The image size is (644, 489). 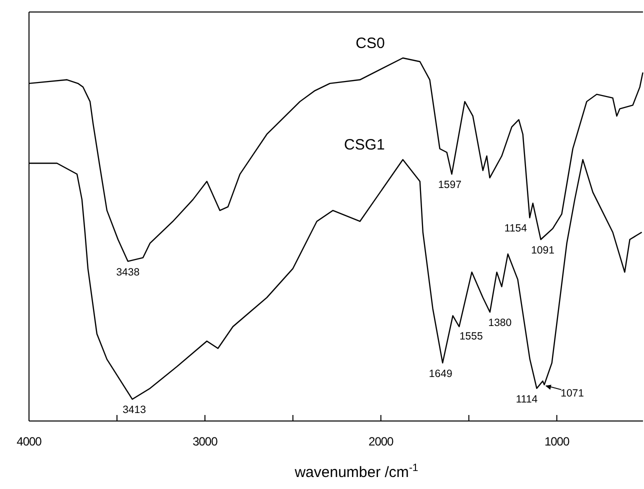 What do you see at coordinates (557, 441) in the screenshot?
I see `x-tick-label: 1000` at bounding box center [557, 441].